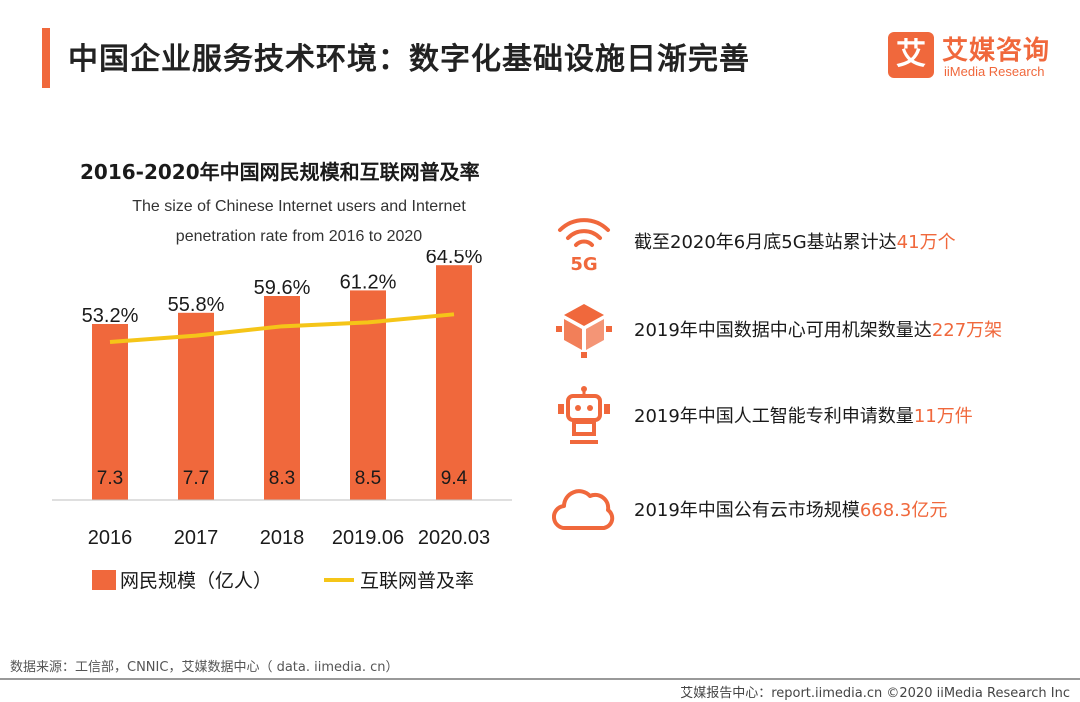 The height and width of the screenshot is (702, 1080). Describe the element at coordinates (791, 510) in the screenshot. I see `fact-text-cloud: 2019年中国公有云市场规模668.3亿元` at that location.